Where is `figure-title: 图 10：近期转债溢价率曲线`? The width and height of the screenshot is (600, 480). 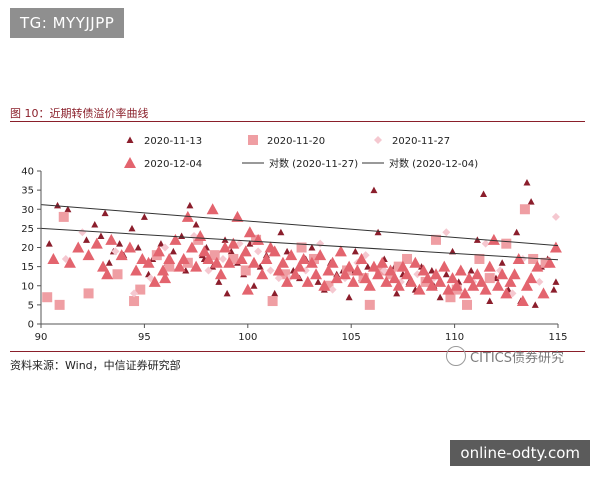 figure-title: 图 10：近期转债溢价率曲线 is located at coordinates (79, 113).